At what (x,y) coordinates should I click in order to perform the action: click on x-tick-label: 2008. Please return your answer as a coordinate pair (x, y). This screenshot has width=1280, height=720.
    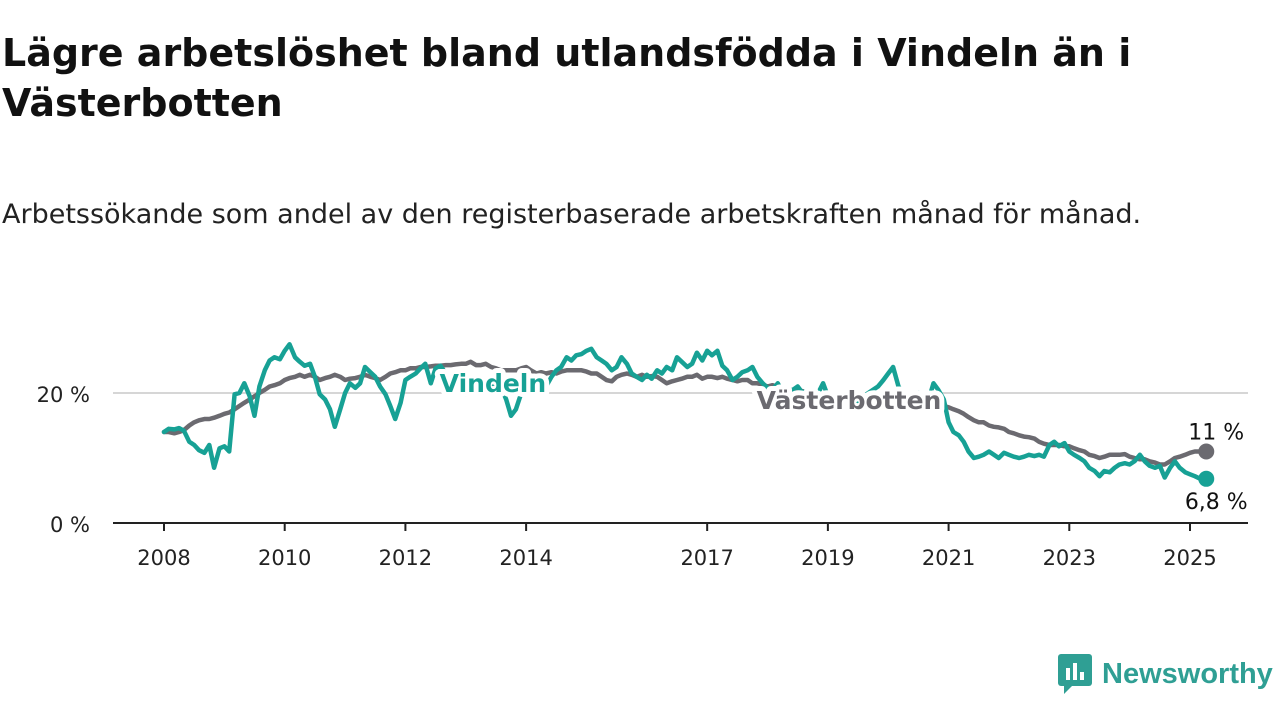
    Looking at the image, I should click on (163, 558).